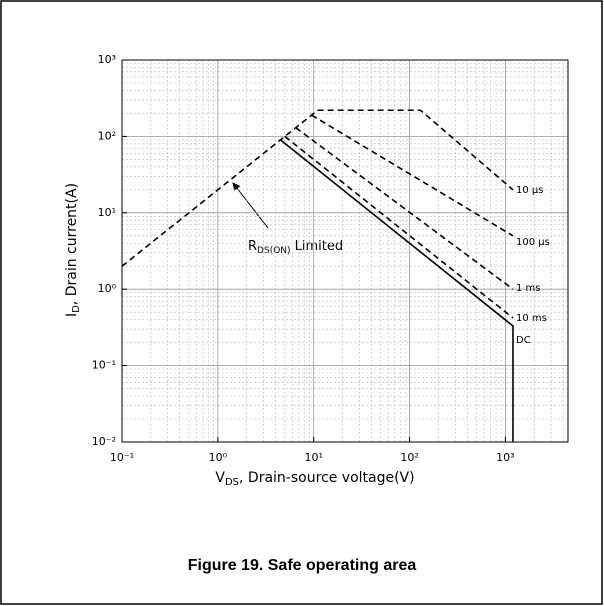 Image resolution: width=604 pixels, height=606 pixels. What do you see at coordinates (122, 457) in the screenshot?
I see `x-tick-label: 10⁻¹` at bounding box center [122, 457].